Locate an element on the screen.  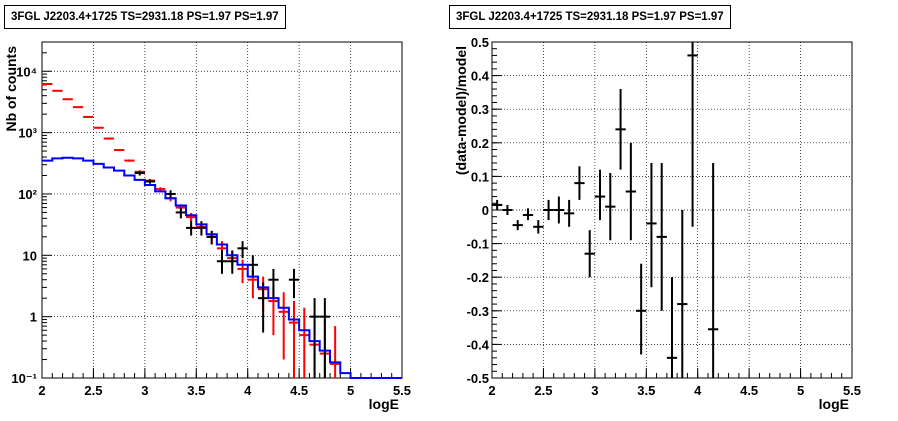
y-tick-label: 1 is located at coordinates (33, 317).